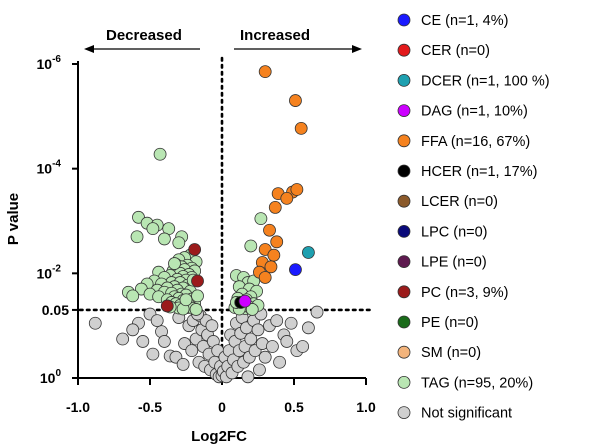 This screenshot has height=448, width=591. Describe the element at coordinates (221, 396) in the screenshot. I see `x-ticks: -1.0 -0.5 0 0.5 1.0` at that location.